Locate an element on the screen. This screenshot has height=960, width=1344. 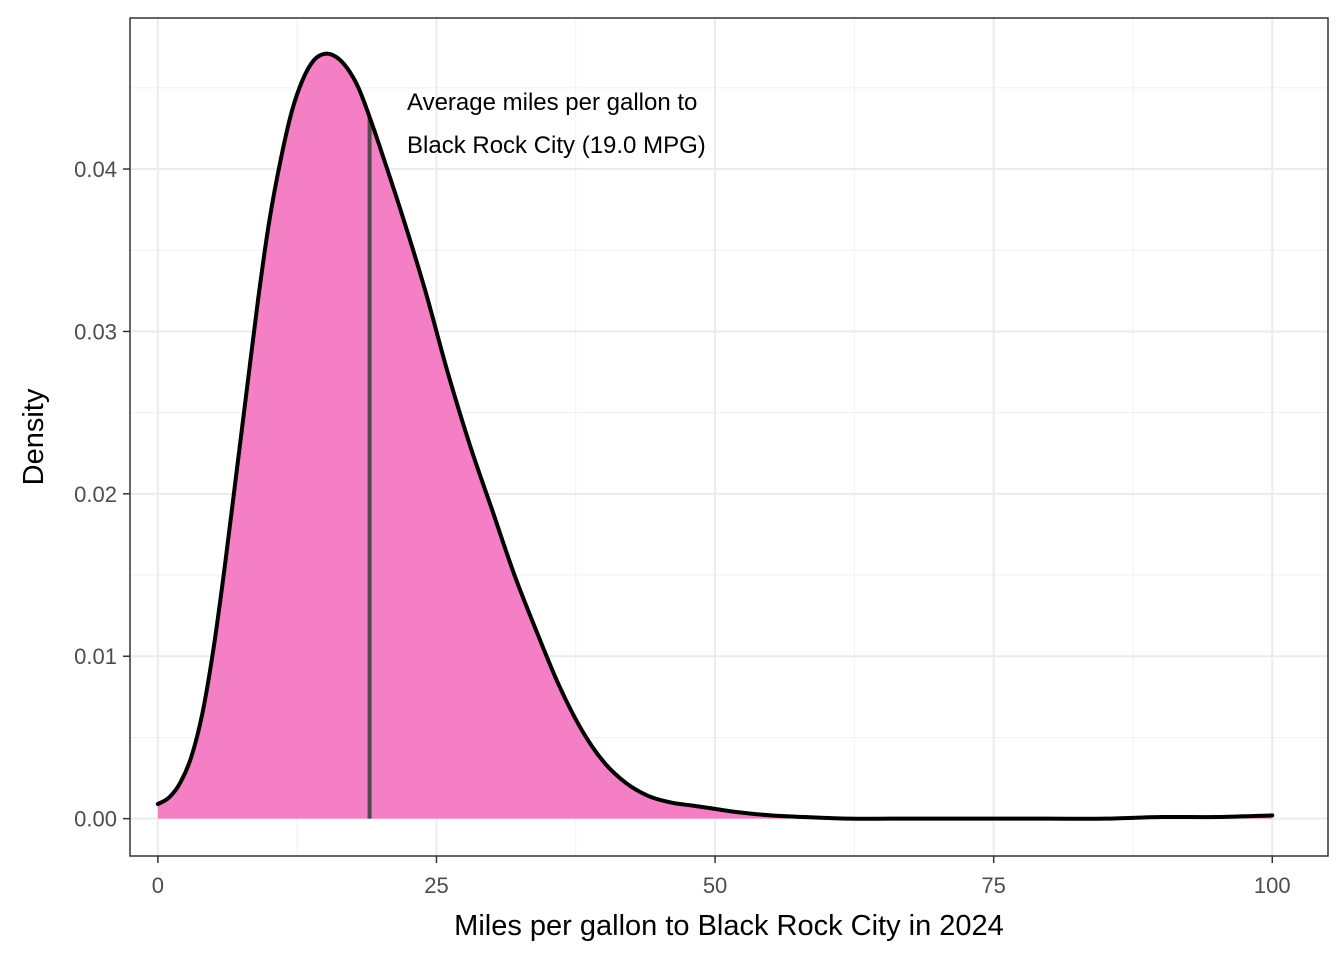
x-tick-label: 50 is located at coordinates (715, 885).